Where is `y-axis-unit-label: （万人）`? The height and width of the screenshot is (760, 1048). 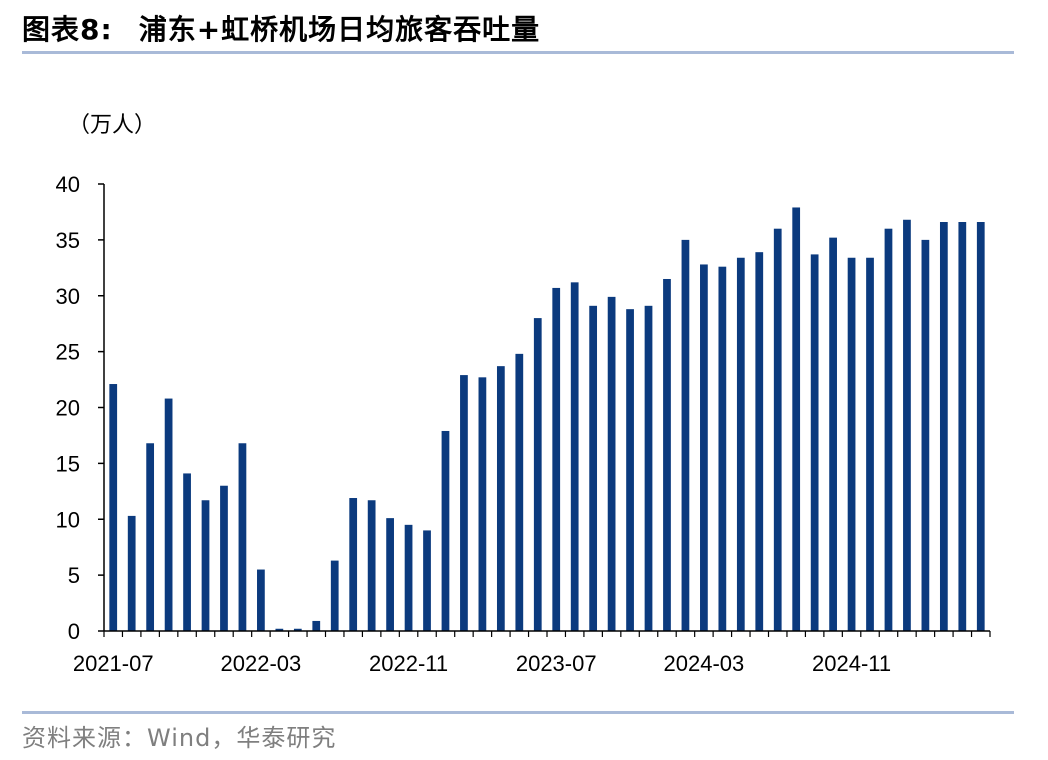
y-axis-unit-label: （万人） is located at coordinates (112, 124).